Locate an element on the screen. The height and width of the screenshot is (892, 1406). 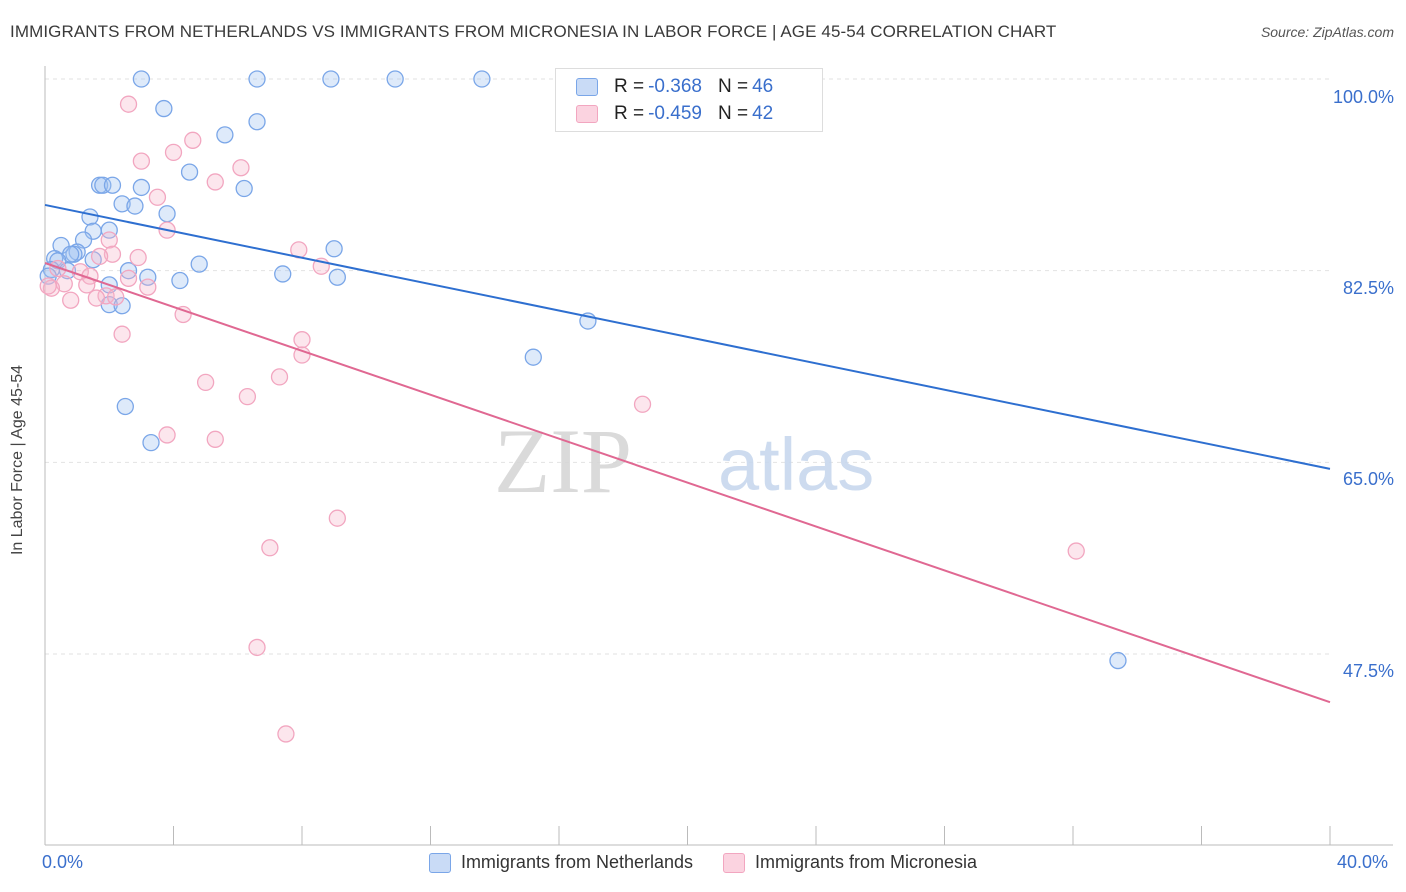
x-tick-label-min: 0.0% is located at coordinates (63, 862).